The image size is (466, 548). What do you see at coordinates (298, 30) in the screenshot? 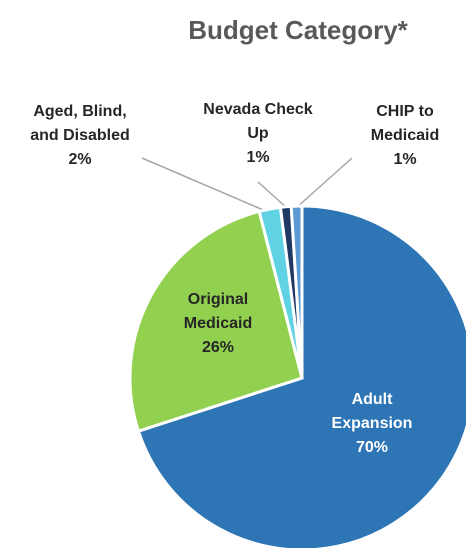
I see `chart-title: Budget Category*` at bounding box center [298, 30].